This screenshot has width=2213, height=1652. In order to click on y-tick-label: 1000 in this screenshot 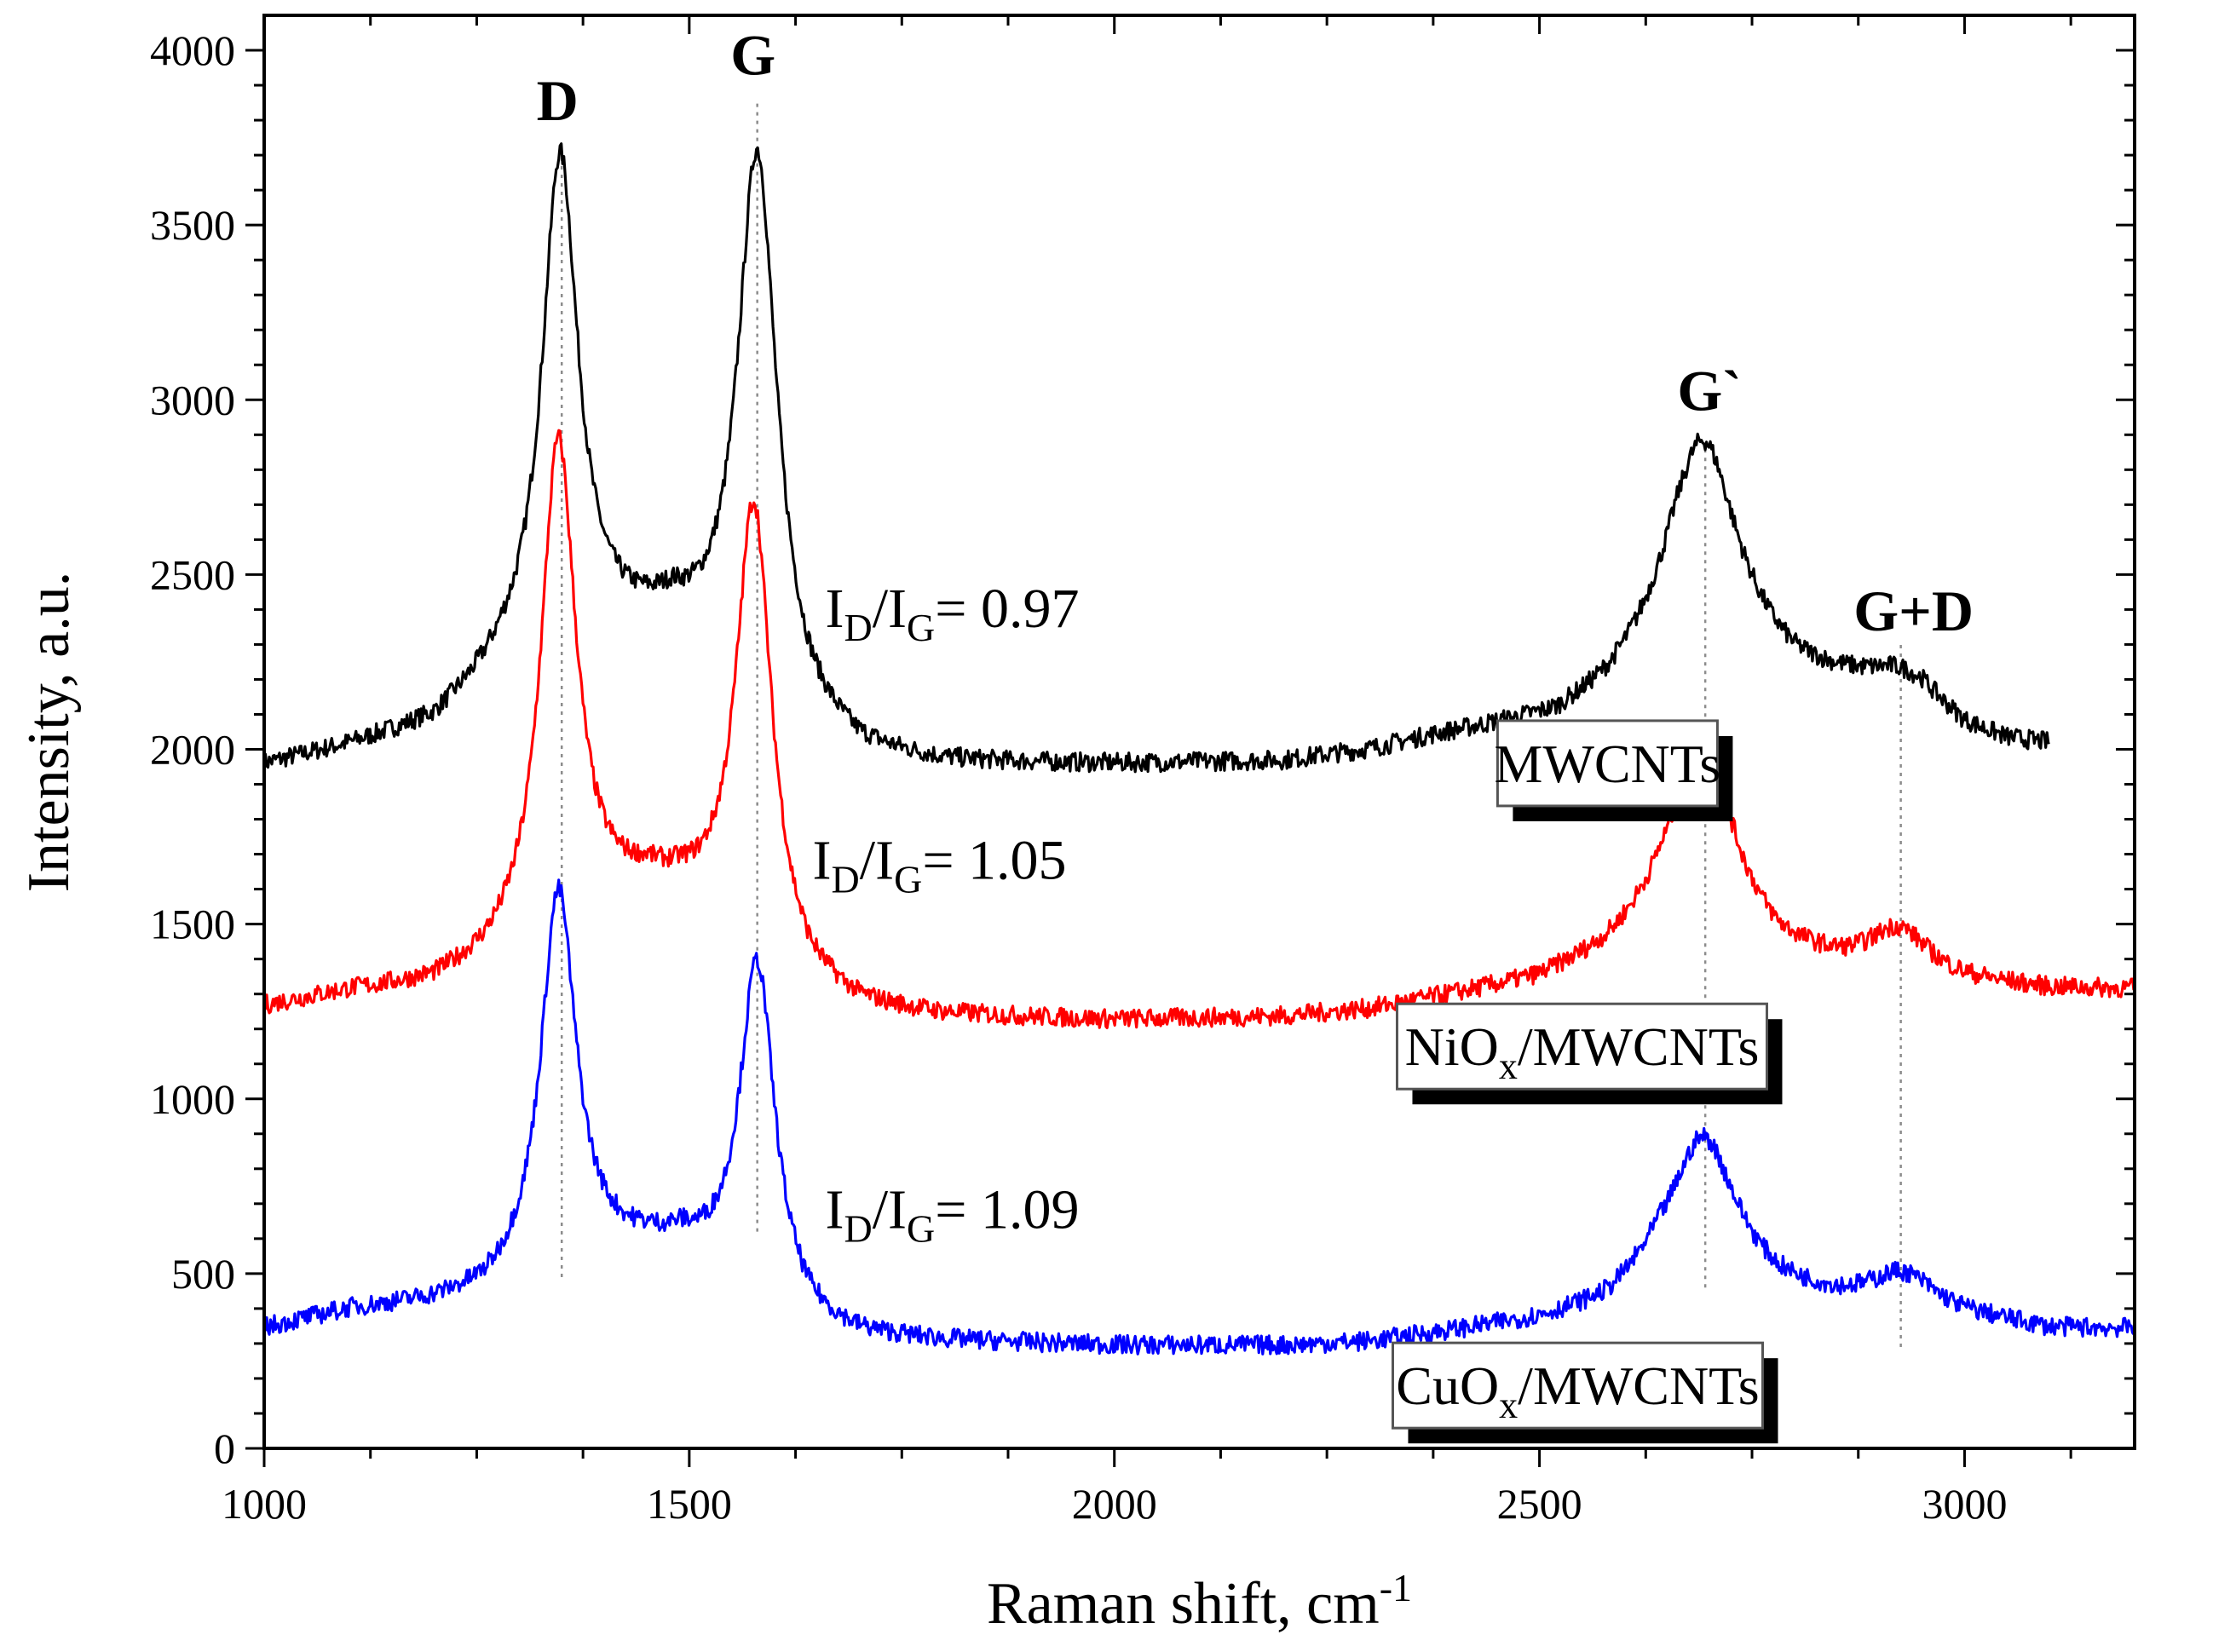, I will do `click(192, 1099)`.